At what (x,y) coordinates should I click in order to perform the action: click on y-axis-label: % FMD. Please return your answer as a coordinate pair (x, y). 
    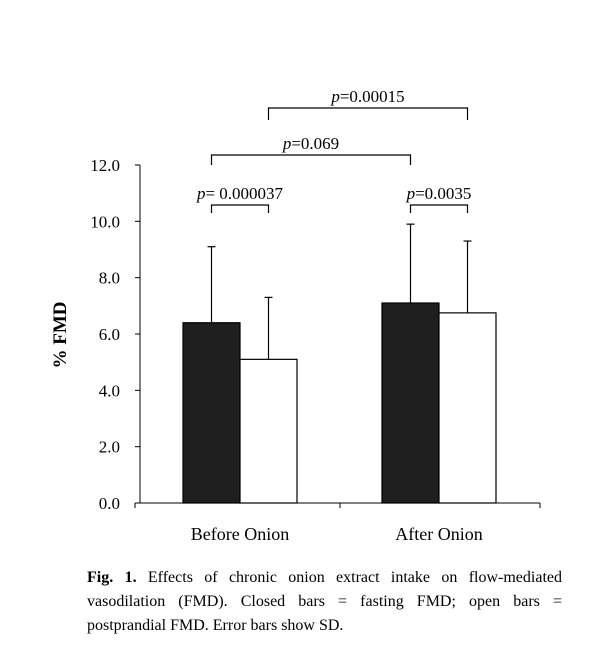
    Looking at the image, I should click on (60, 334).